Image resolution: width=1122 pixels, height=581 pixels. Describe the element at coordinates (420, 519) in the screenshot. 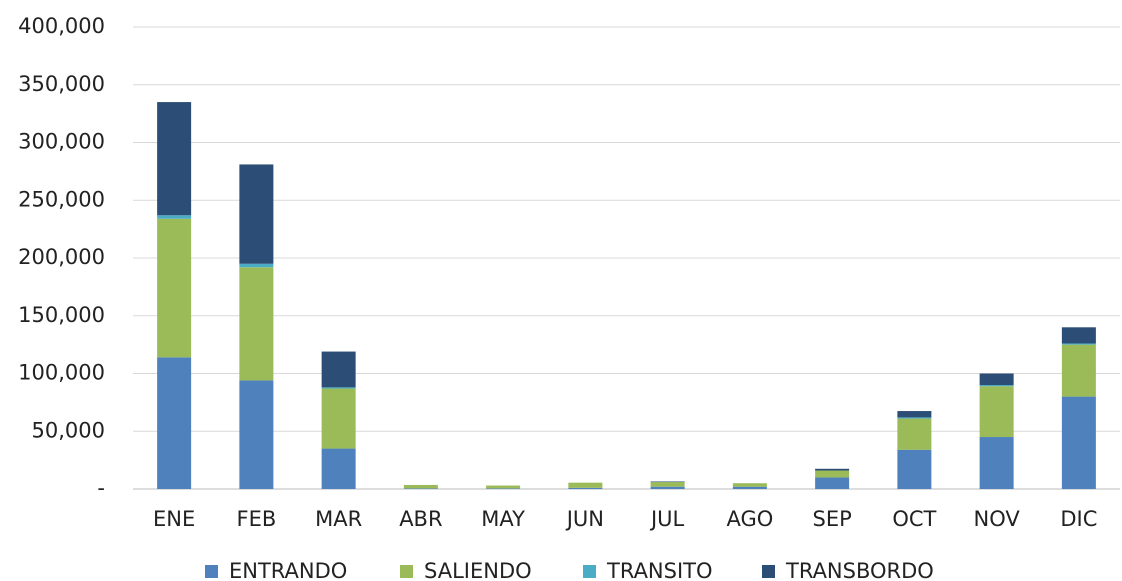

I see `x-tick-label: ABR` at that location.